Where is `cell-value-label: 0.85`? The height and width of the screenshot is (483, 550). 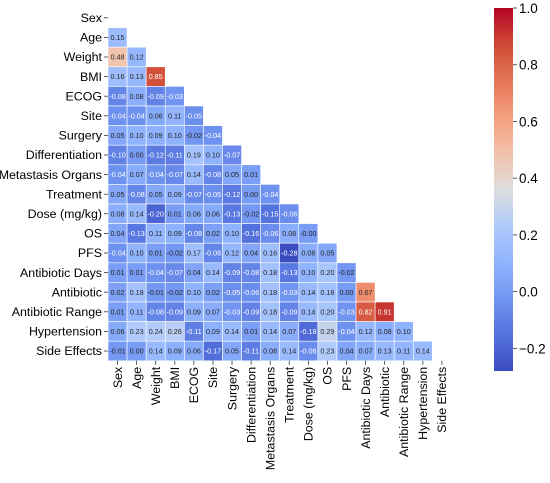
cell-value-label: 0.85 is located at coordinates (156, 76).